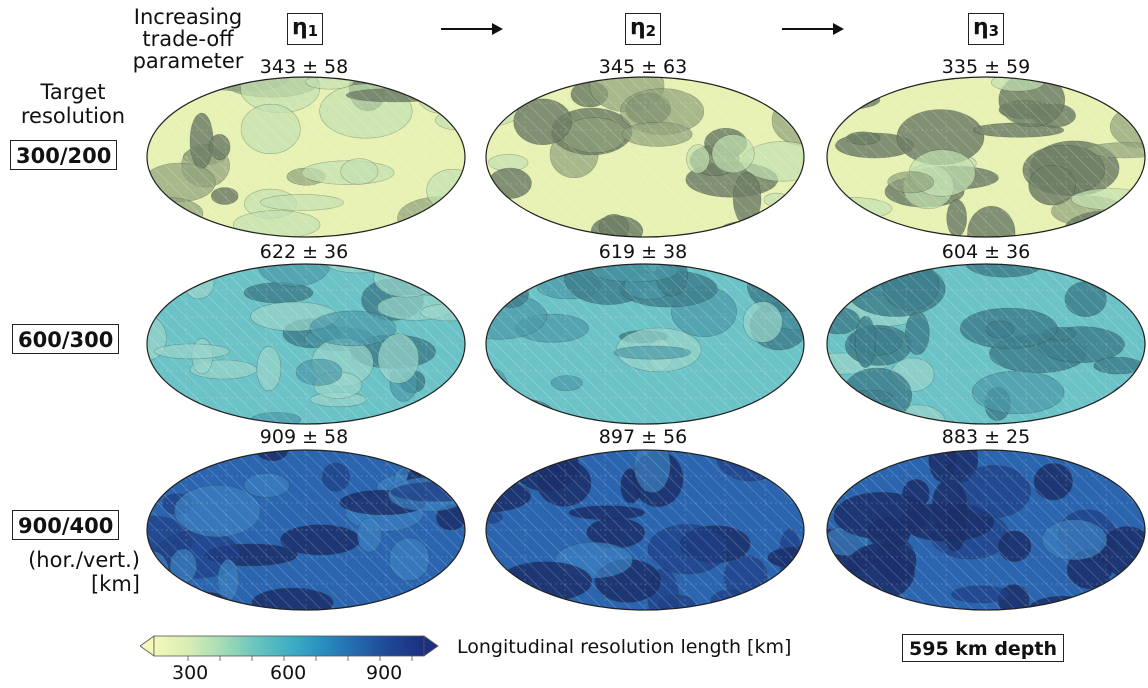 The height and width of the screenshot is (688, 1148). I want to click on map-panel-r2-c3, so click(986, 344).